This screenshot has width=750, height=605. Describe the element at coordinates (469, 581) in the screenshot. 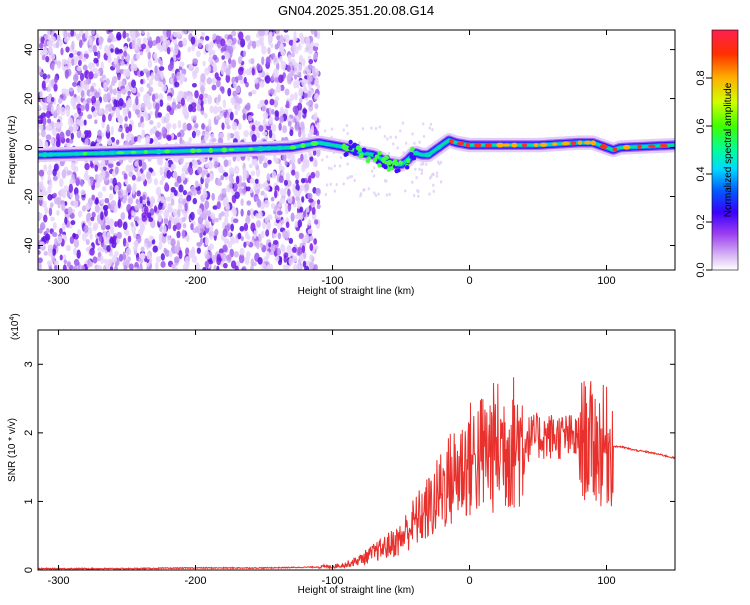

I see `snr-x-tick-label: 0` at that location.